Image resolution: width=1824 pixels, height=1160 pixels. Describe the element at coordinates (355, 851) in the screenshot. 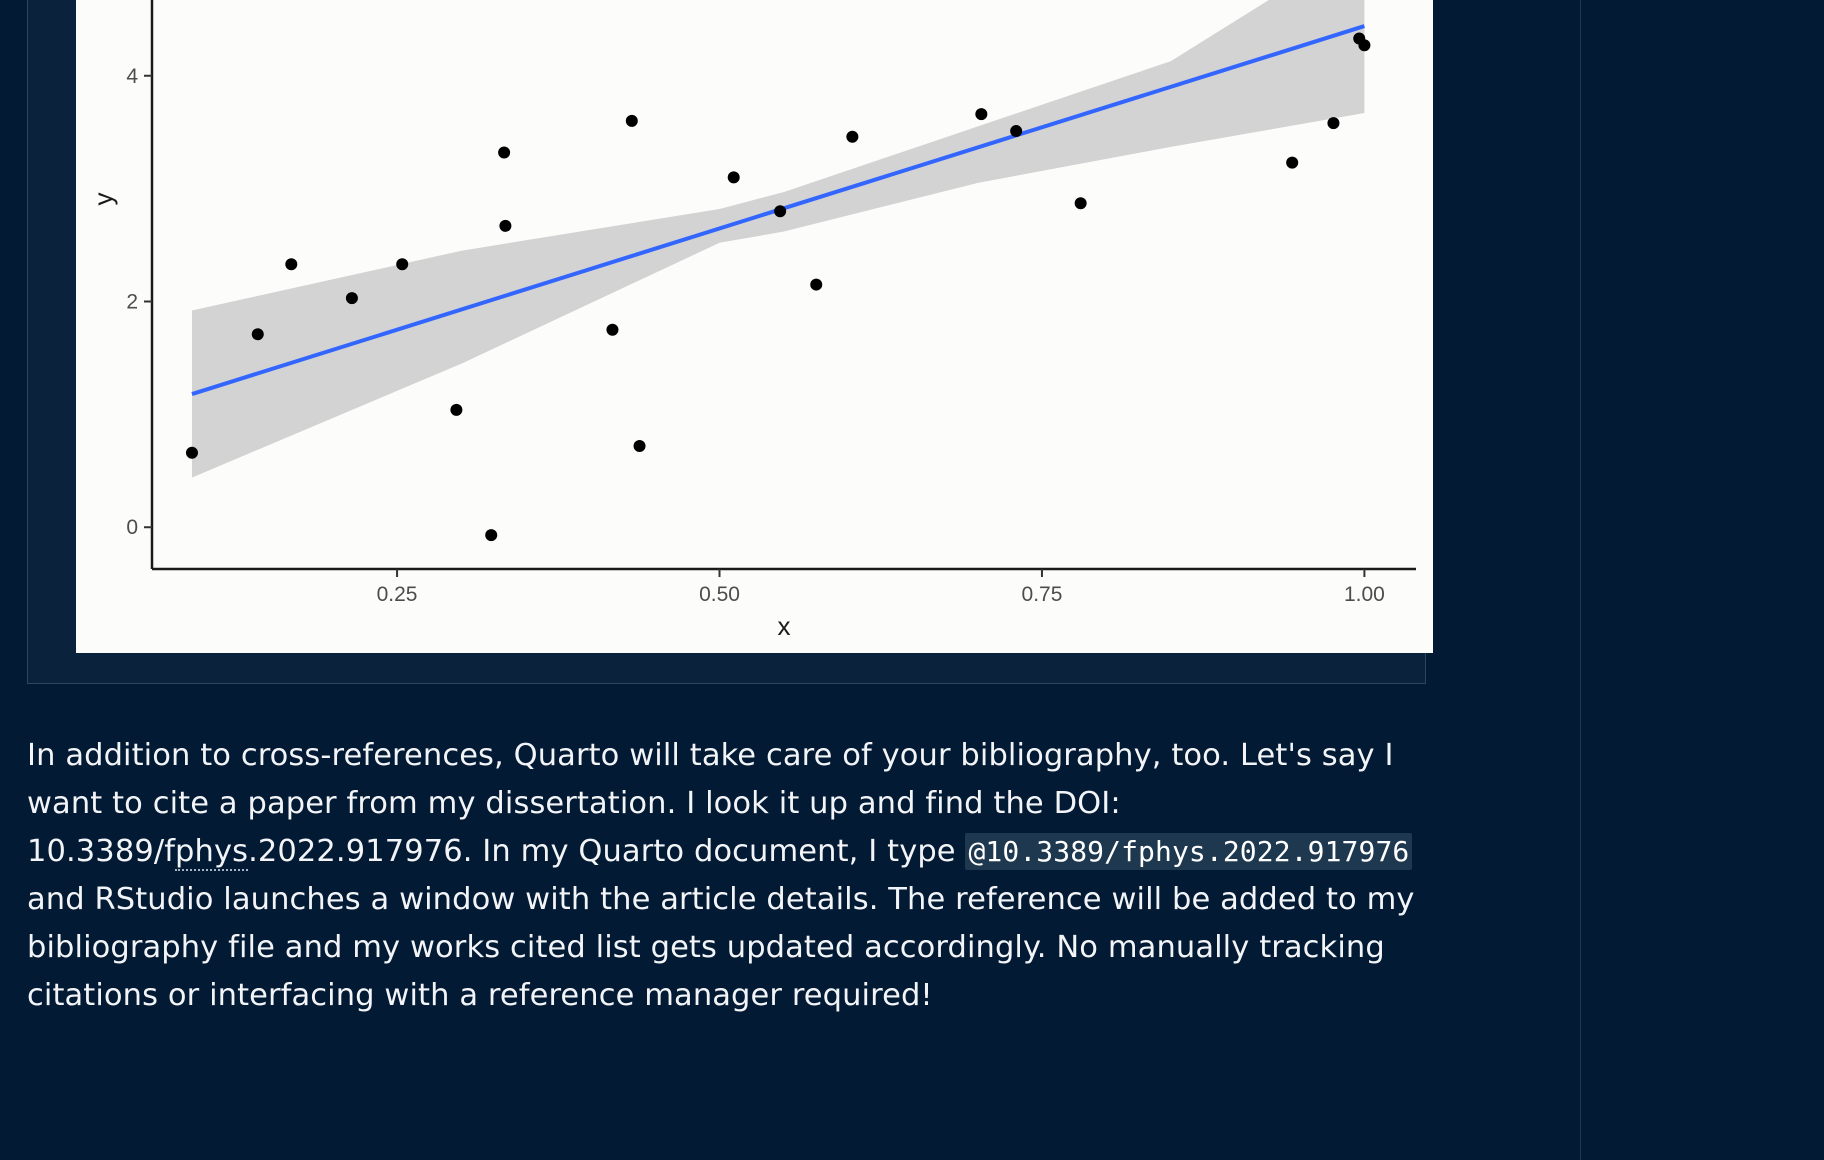

I see `doi-suffix: .2022.917976` at that location.